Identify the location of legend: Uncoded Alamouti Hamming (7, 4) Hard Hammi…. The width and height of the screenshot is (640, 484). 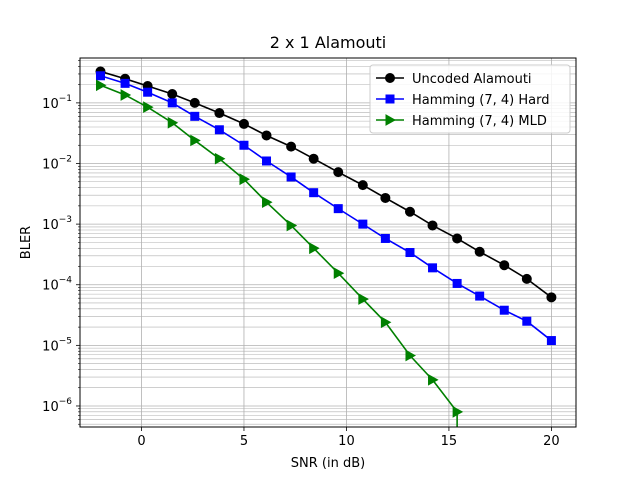
(470, 99).